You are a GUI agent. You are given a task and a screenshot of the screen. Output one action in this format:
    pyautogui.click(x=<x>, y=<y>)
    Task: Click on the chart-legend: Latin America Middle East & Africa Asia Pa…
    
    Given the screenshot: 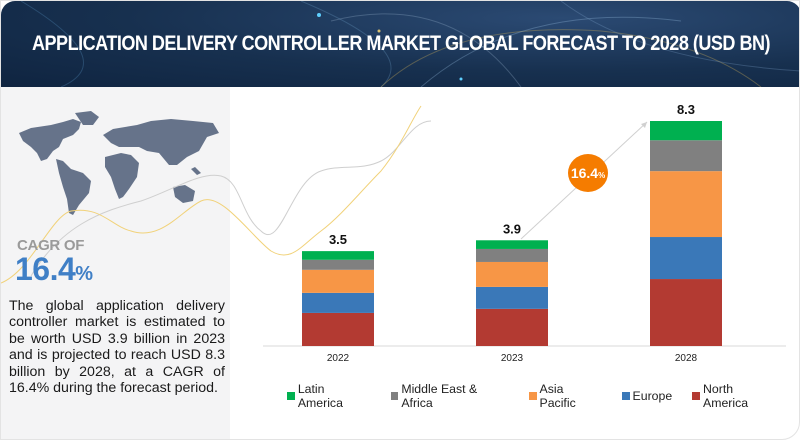 What is the action you would take?
    pyautogui.click(x=543, y=396)
    